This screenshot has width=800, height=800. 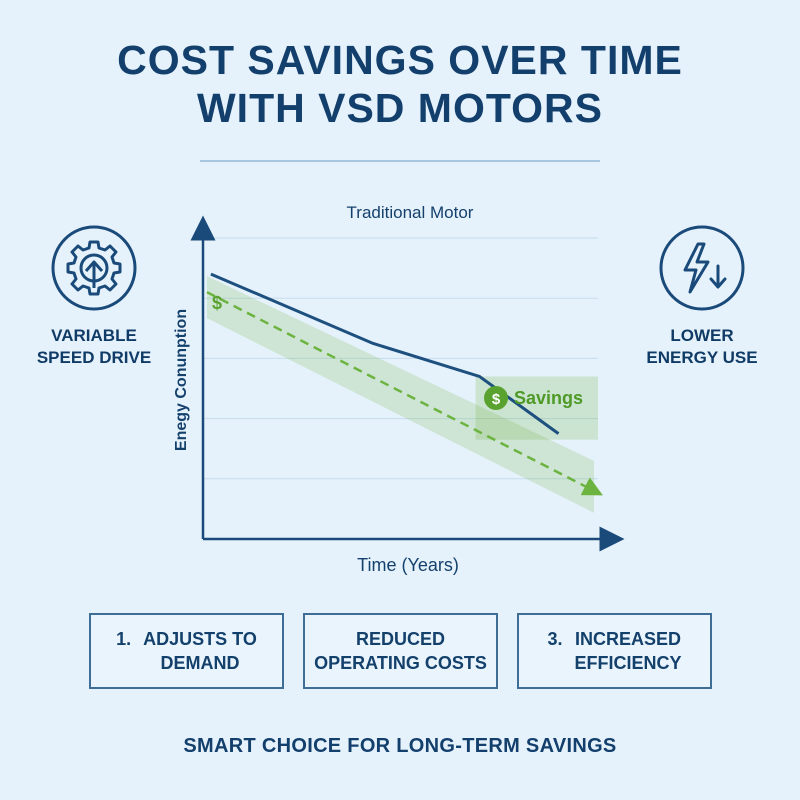 What do you see at coordinates (400, 108) in the screenshot?
I see `title-line-2: WITH VSD MOTORS` at bounding box center [400, 108].